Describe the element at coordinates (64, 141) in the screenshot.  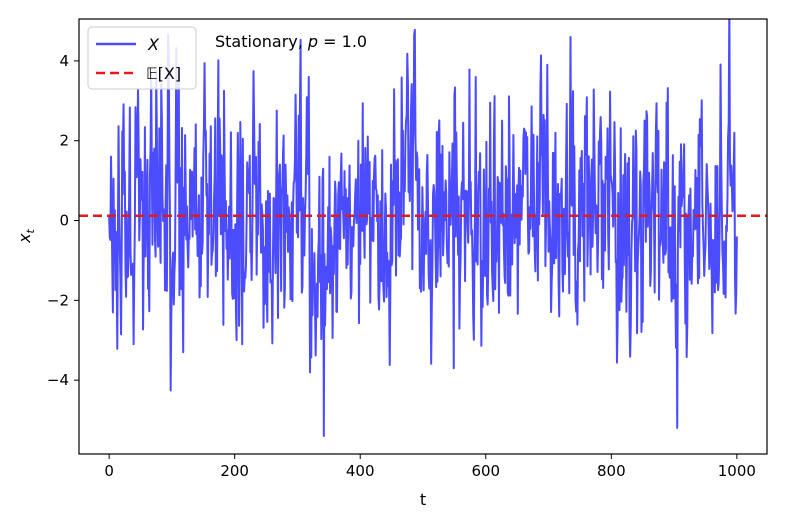
I see `y-tick-label: 2` at that location.